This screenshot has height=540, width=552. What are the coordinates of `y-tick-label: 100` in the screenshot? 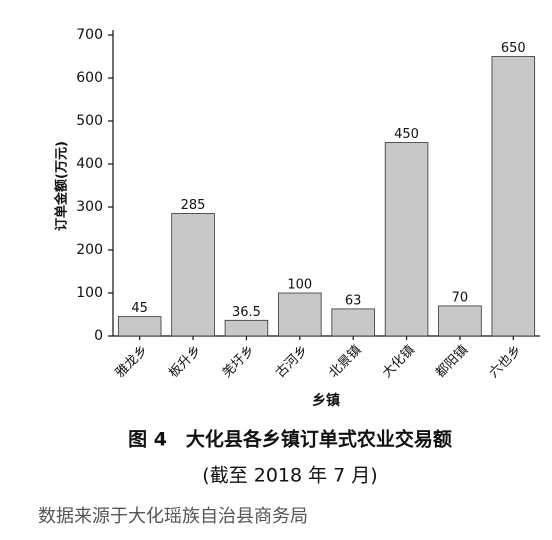 It's located at (89, 293).